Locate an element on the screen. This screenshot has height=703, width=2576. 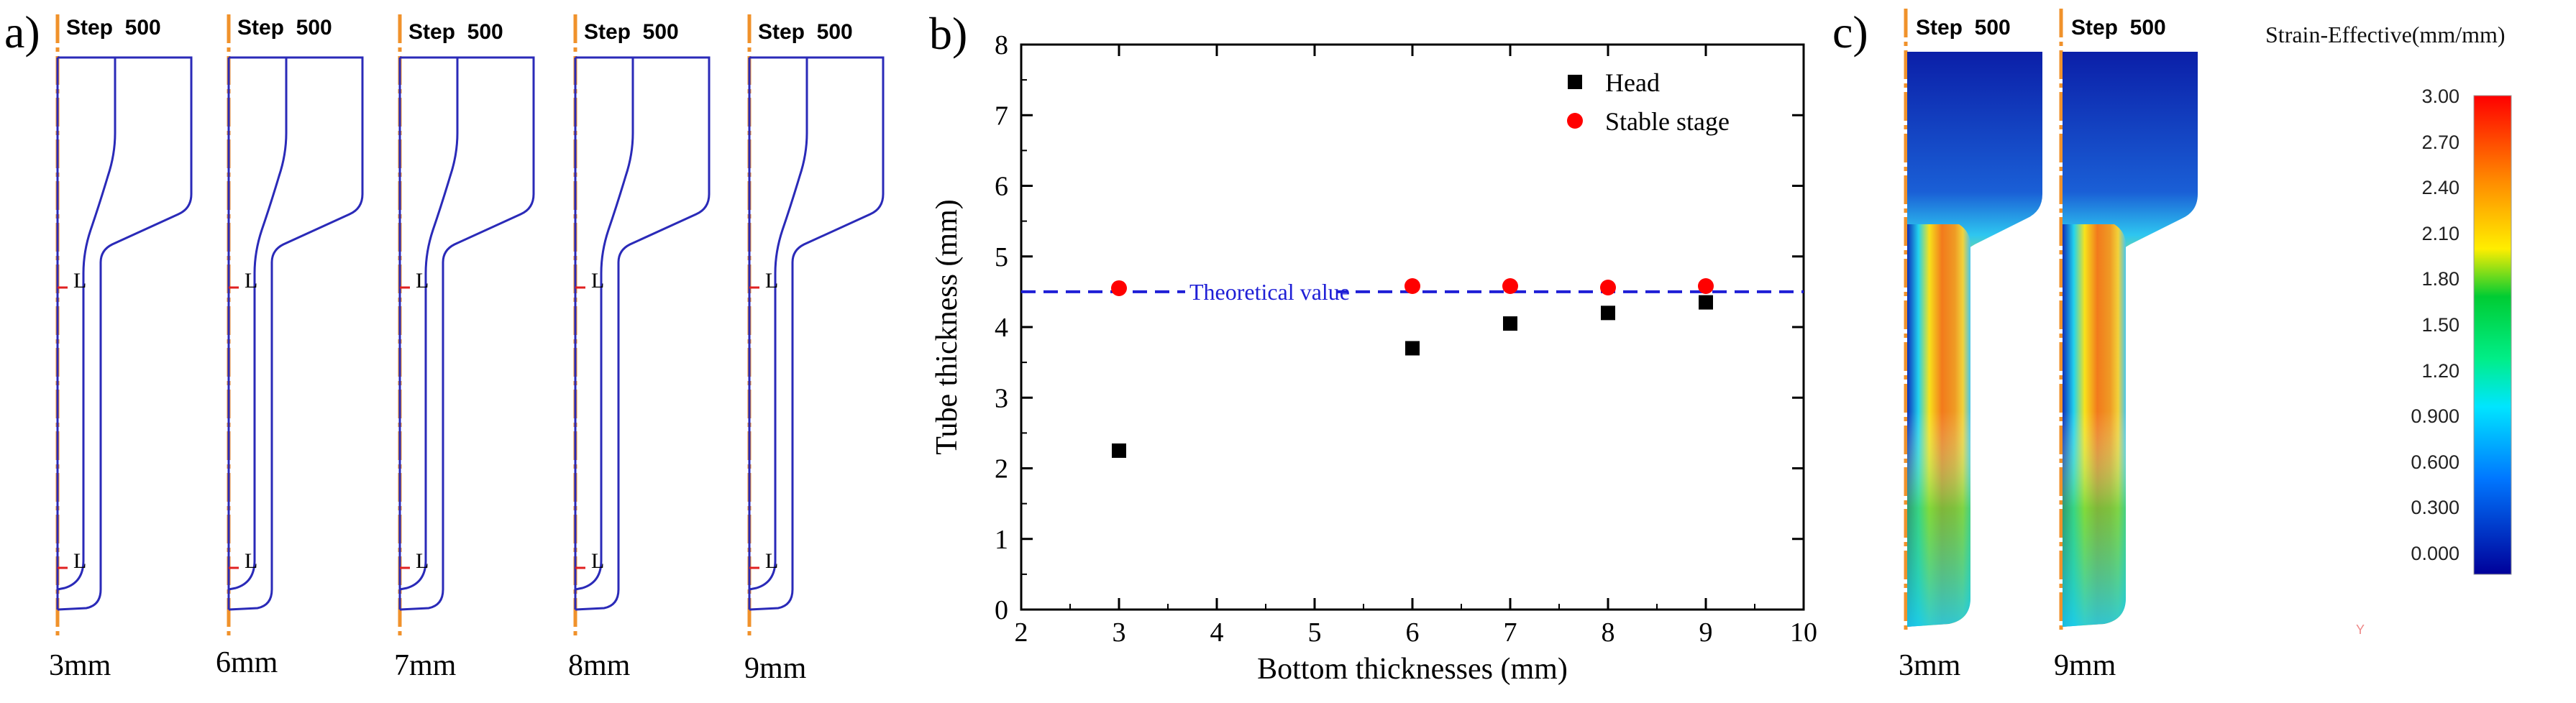
x-axis-label: Bottom thicknesses (mm) is located at coordinates (1412, 669).